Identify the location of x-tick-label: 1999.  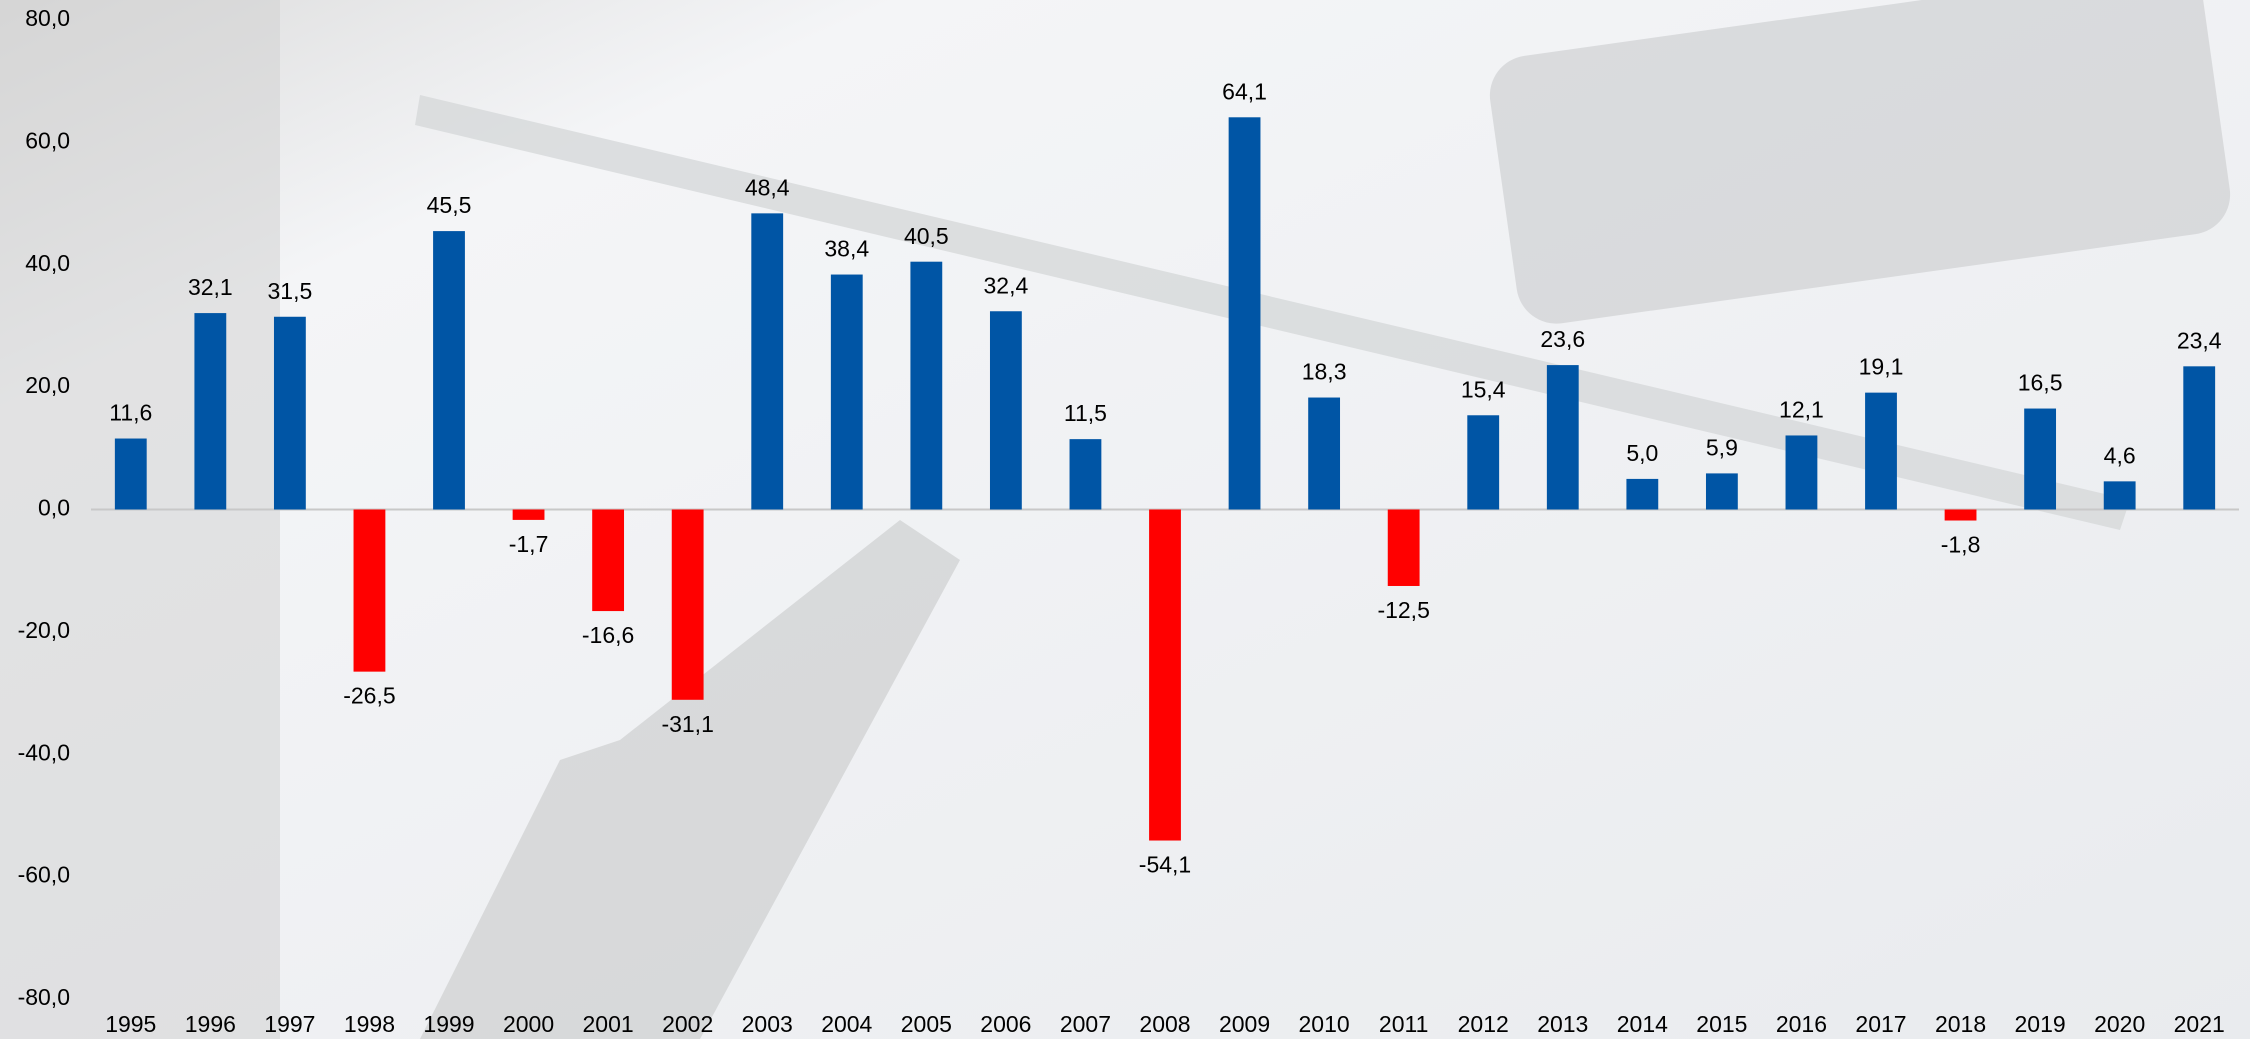
(448, 1024).